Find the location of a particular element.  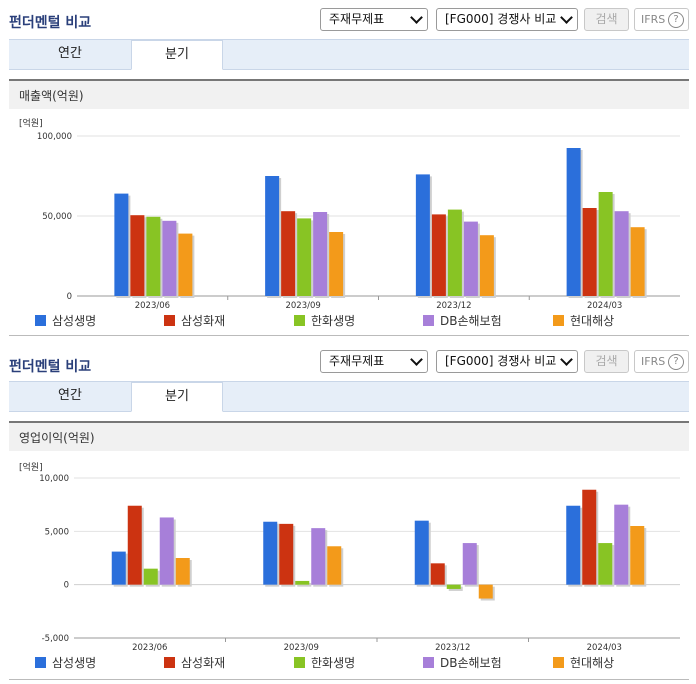

unit-label: [억원] is located at coordinates (31, 467).